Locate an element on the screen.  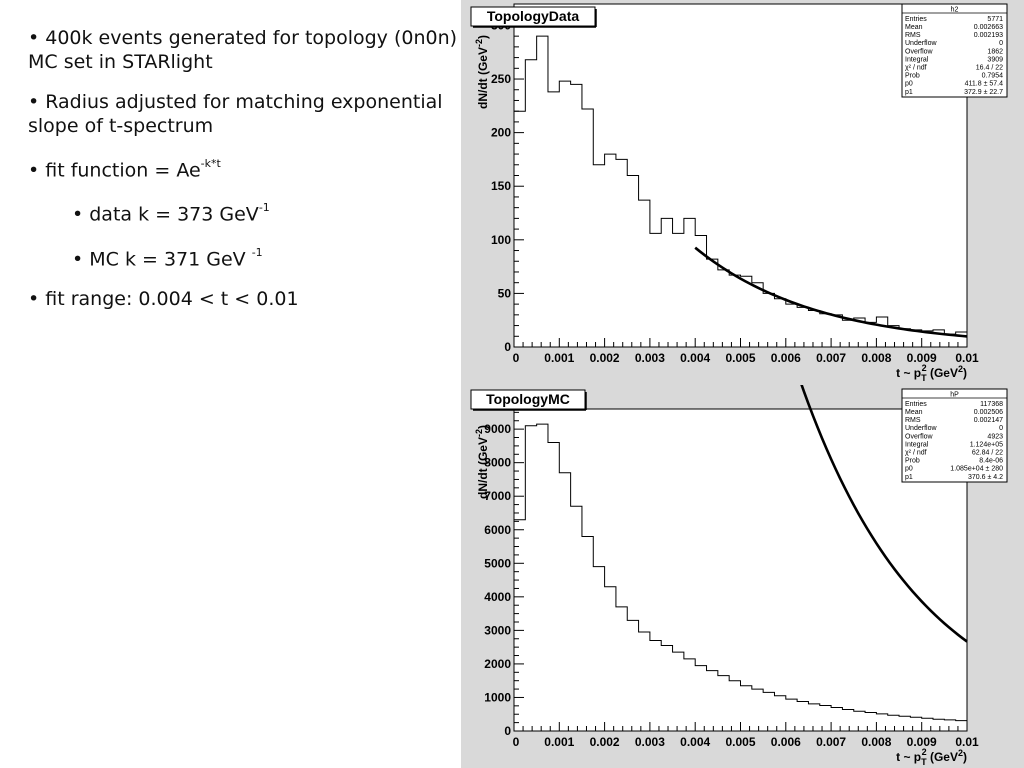
stats-title: h2 is located at coordinates (955, 10).